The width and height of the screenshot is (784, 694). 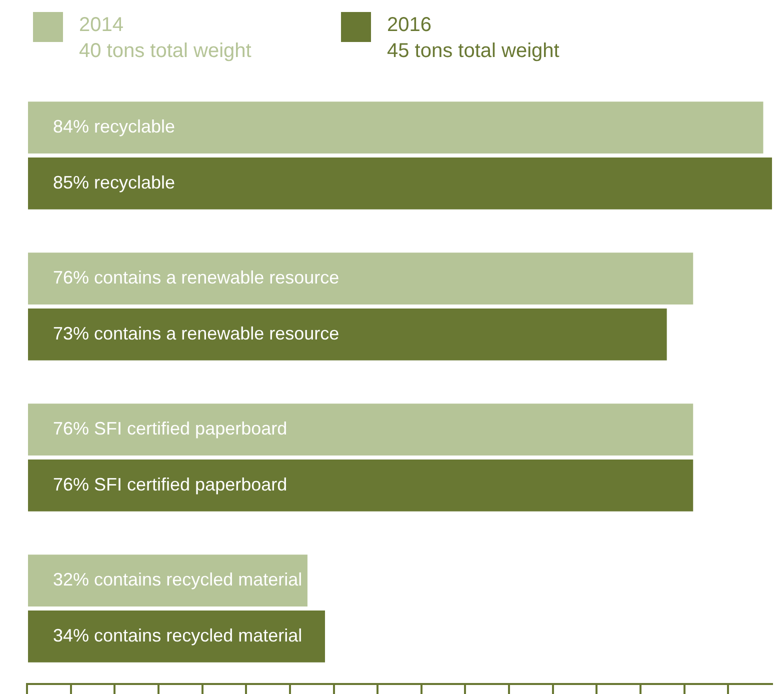 What do you see at coordinates (114, 182) in the screenshot?
I see `data-label: 85% recyclable` at bounding box center [114, 182].